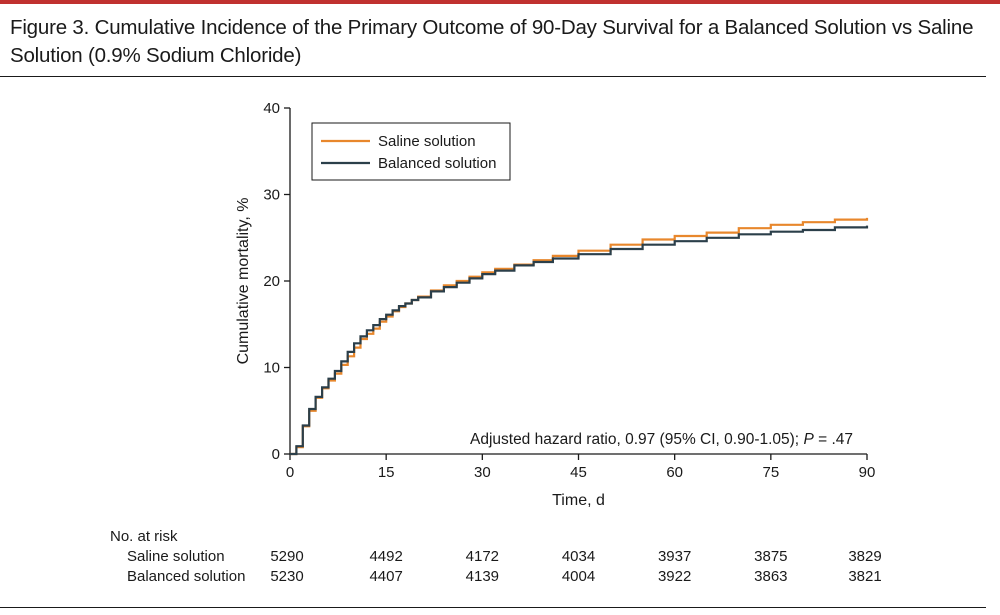 This screenshot has height=615, width=1000. I want to click on x-axis-label: Time, d, so click(578, 500).